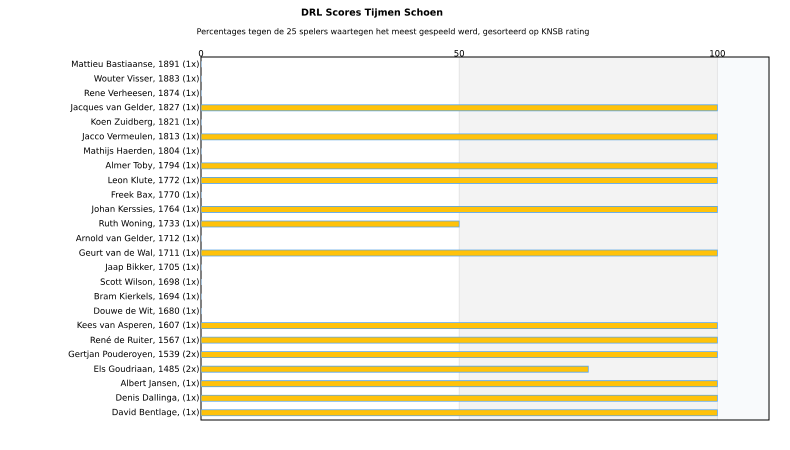  What do you see at coordinates (133, 354) in the screenshot?
I see `y-tick-label: Gertjan Pouderoyen, 1539 (2x)` at bounding box center [133, 354].